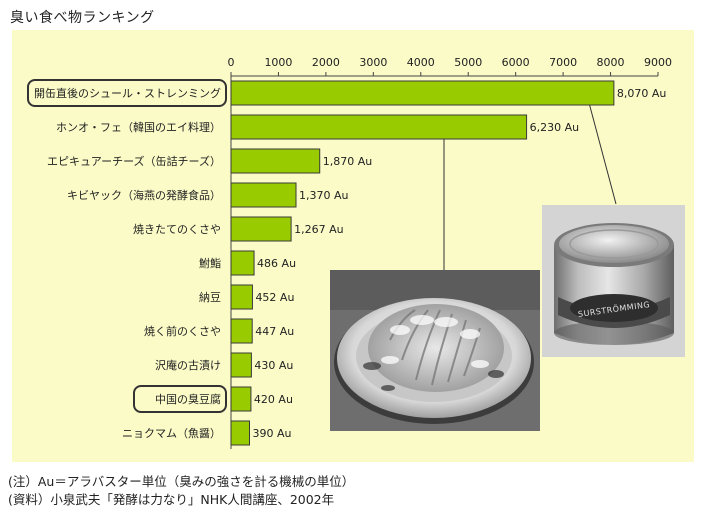 This screenshot has height=515, width=705. What do you see at coordinates (516, 62) in the screenshot?
I see `x-tick-label: 6000` at bounding box center [516, 62].